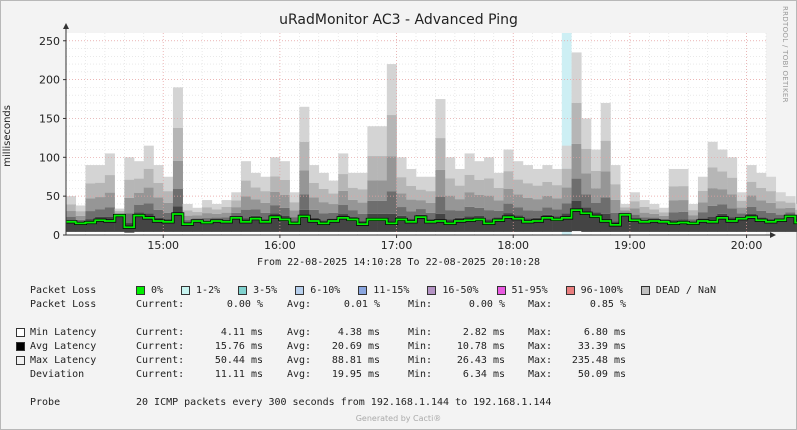  What do you see at coordinates (431, 219) in the screenshot?
I see `avg-latency-line` at bounding box center [431, 219].